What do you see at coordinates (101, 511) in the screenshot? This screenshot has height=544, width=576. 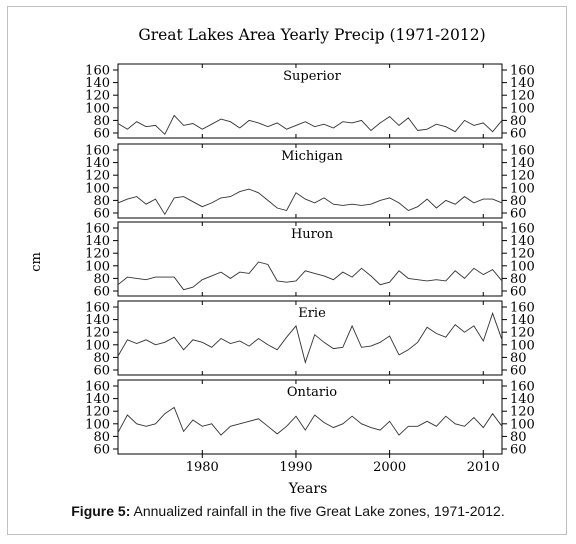 I see `caption-label: Figure 5:` at bounding box center [101, 511].